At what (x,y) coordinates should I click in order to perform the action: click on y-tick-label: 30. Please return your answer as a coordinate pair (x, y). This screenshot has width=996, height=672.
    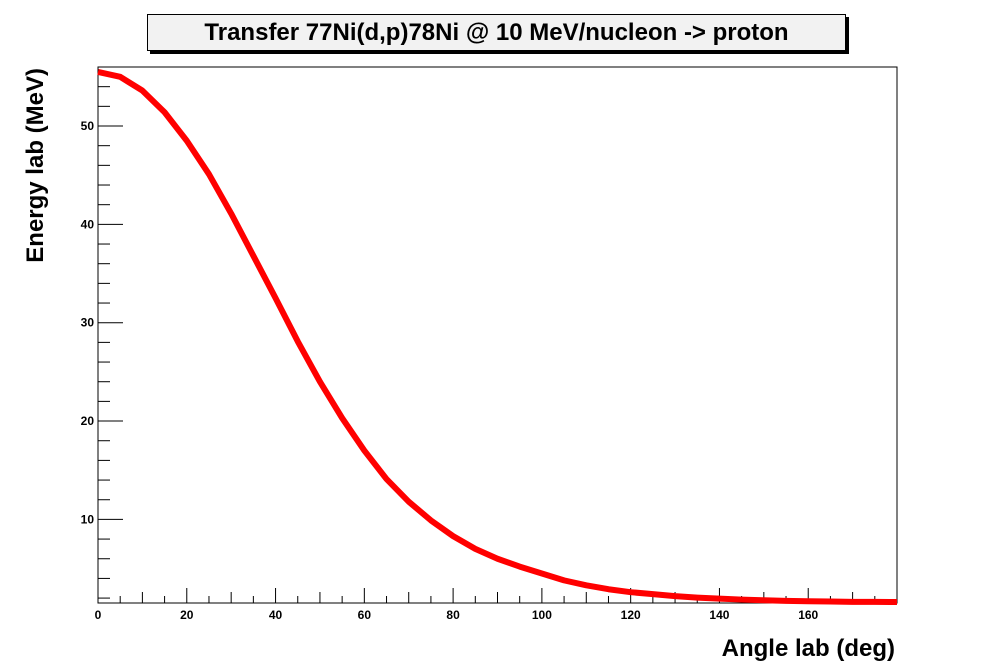
    Looking at the image, I should click on (88, 323).